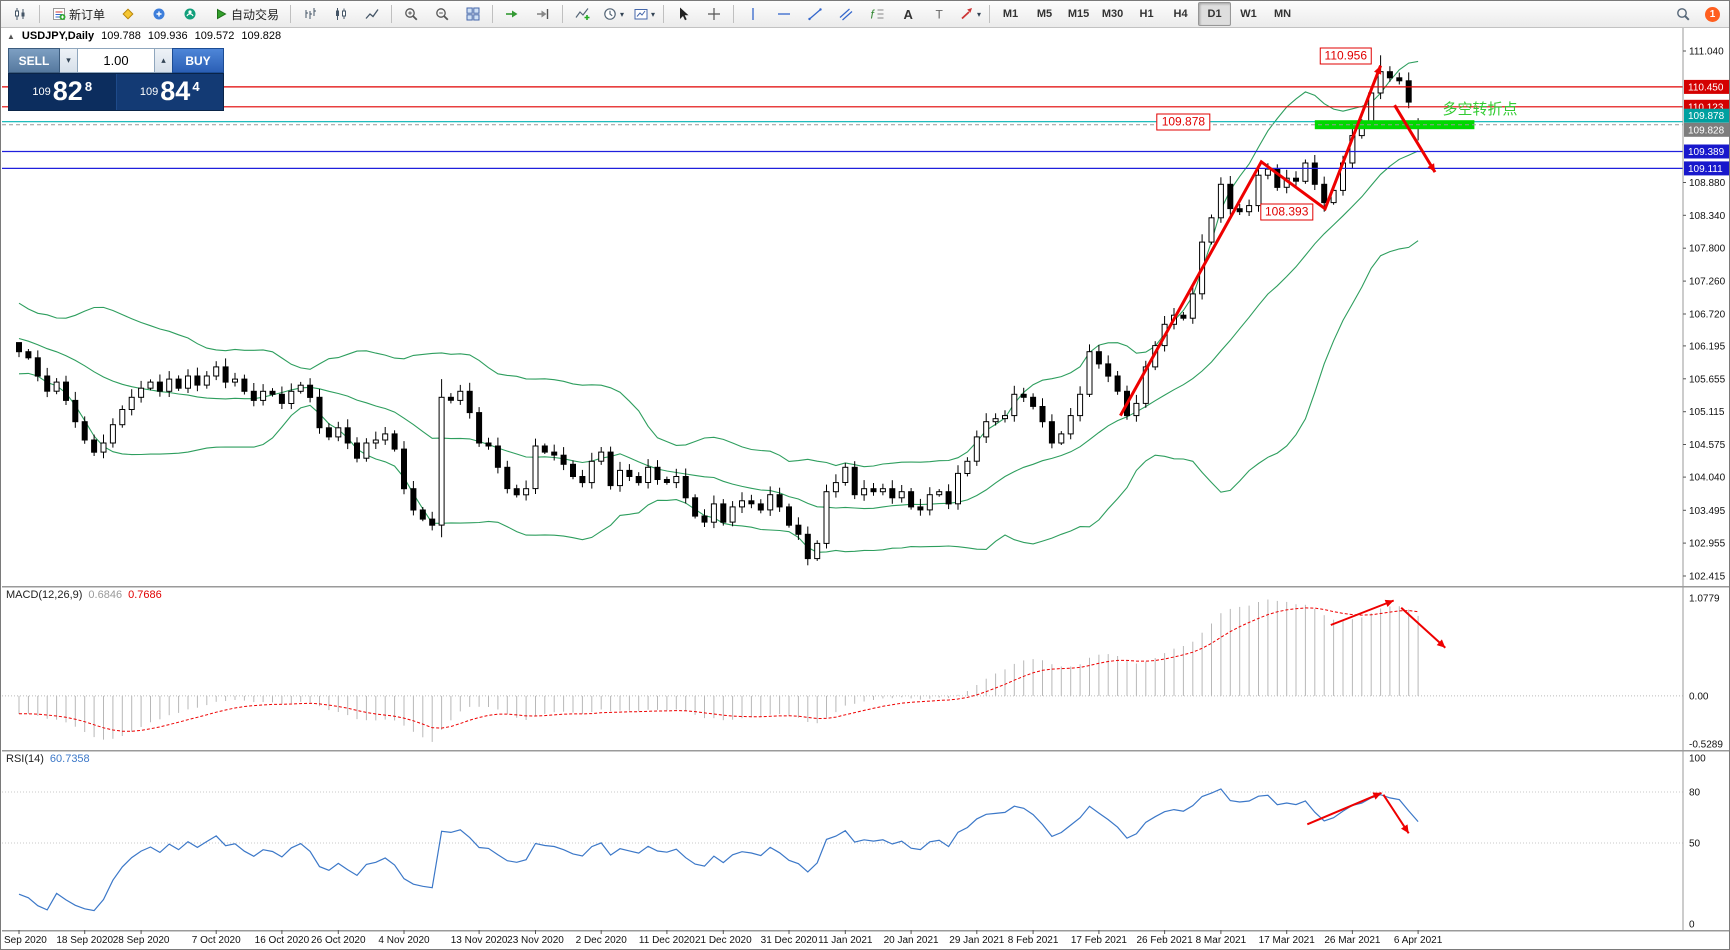  Describe the element at coordinates (512, 14) in the screenshot. I see `auto-scroll-button` at that location.